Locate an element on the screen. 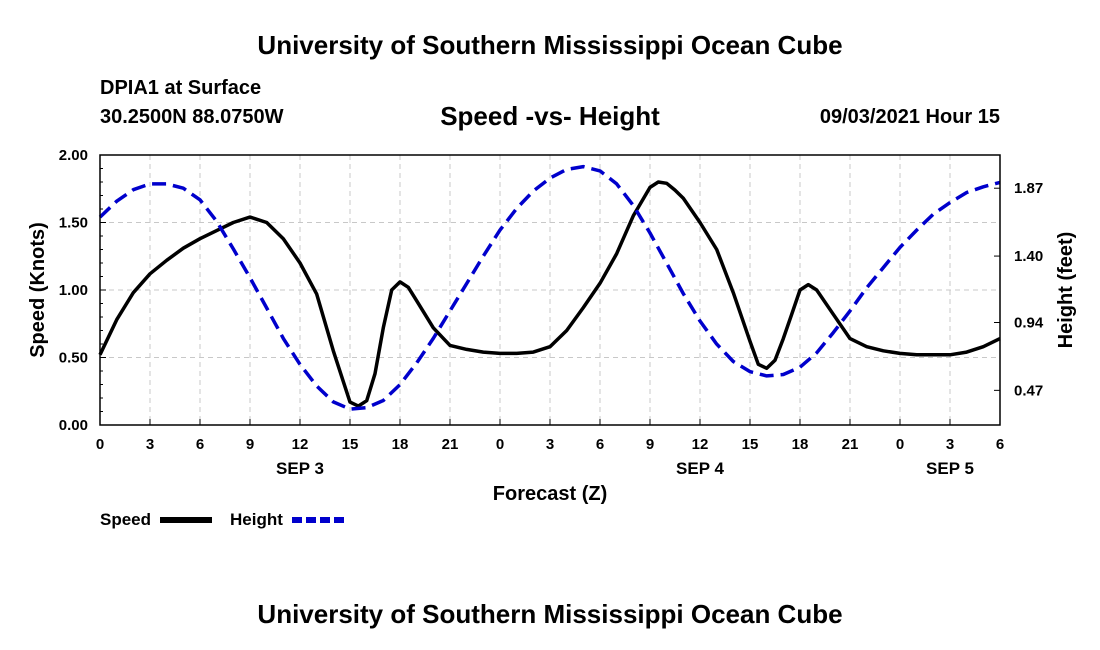 The width and height of the screenshot is (1100, 650). y-right-tick-label: 1.87 is located at coordinates (1028, 188).